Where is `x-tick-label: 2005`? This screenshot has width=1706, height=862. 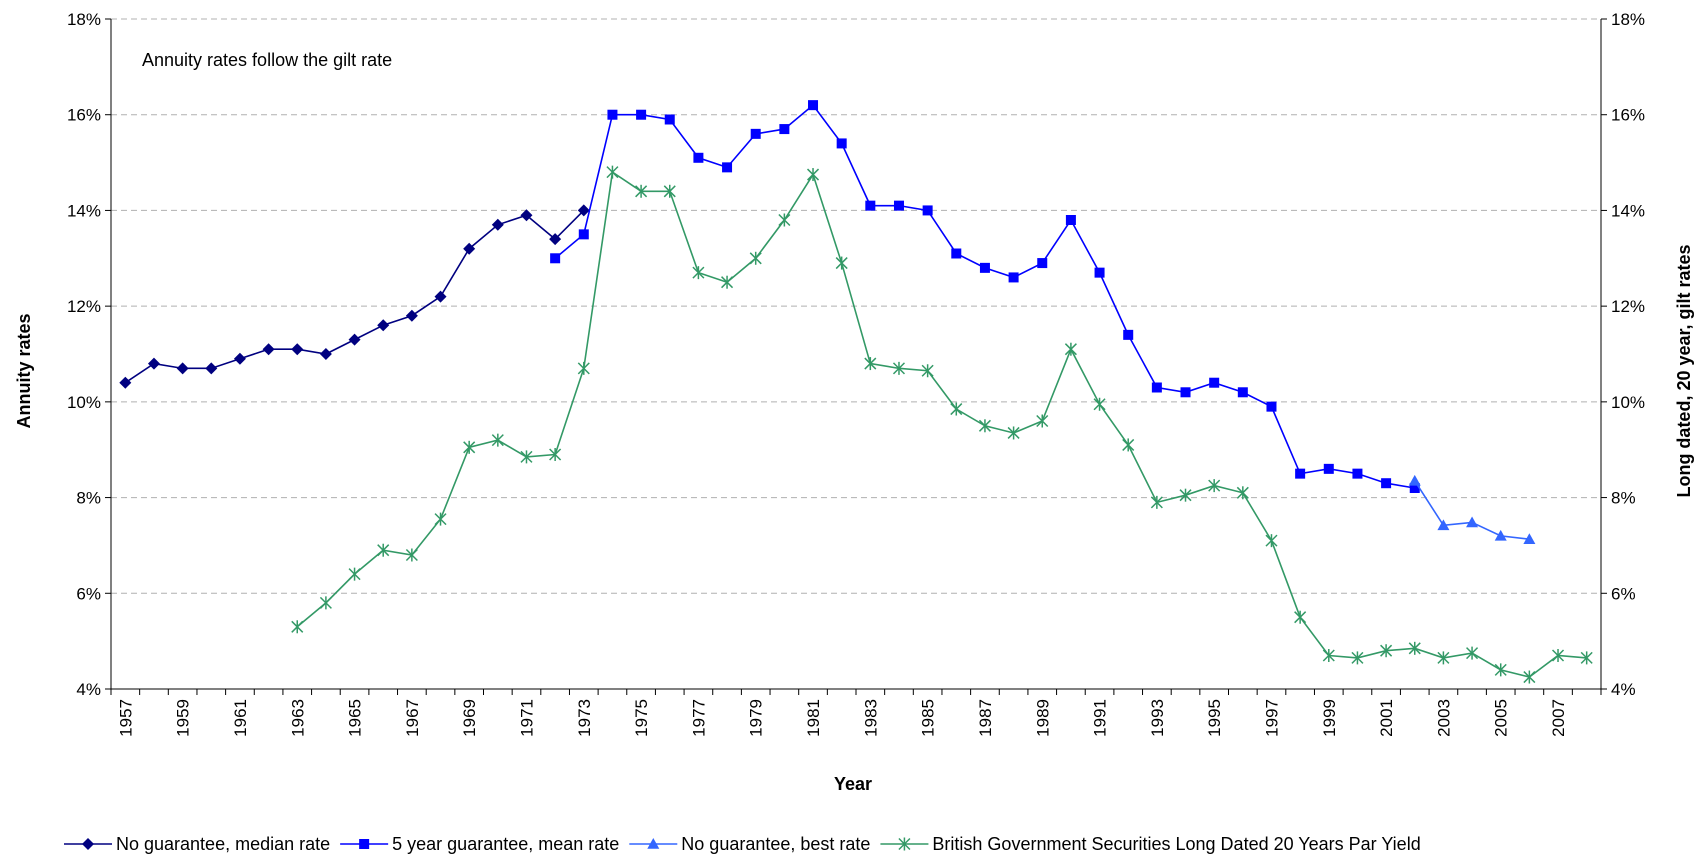 x-tick-label: 2005 is located at coordinates (1501, 718).